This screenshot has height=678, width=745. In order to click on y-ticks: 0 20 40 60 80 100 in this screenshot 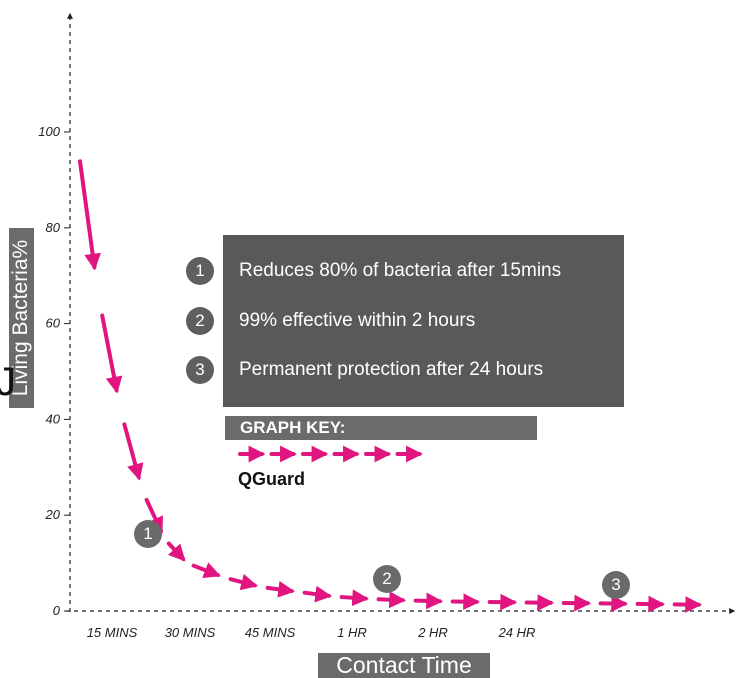, I will do `click(54, 371)`.